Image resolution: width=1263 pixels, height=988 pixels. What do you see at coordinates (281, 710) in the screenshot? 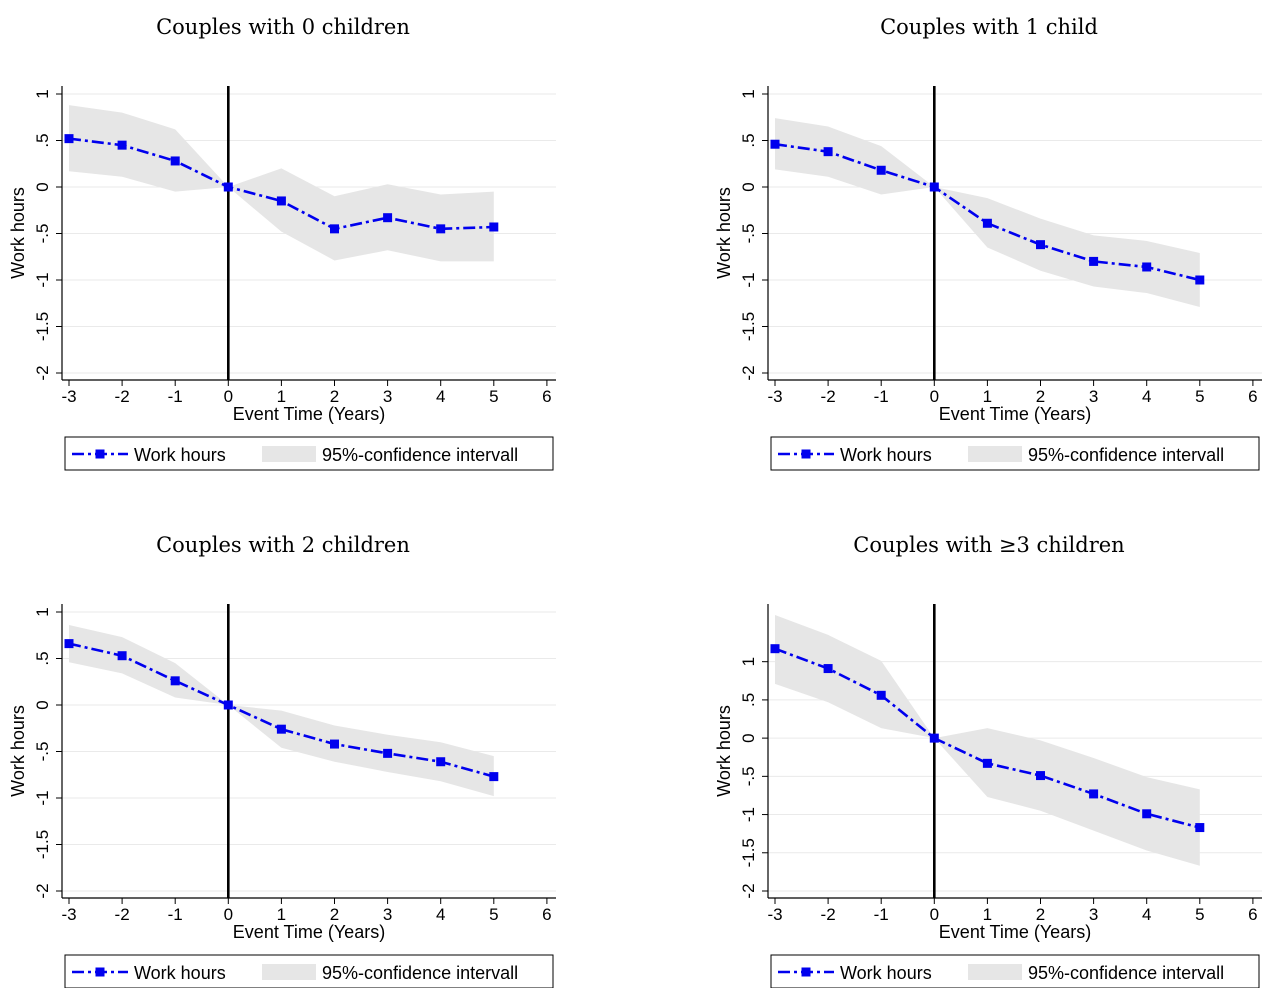
I see `series-line` at bounding box center [281, 710].